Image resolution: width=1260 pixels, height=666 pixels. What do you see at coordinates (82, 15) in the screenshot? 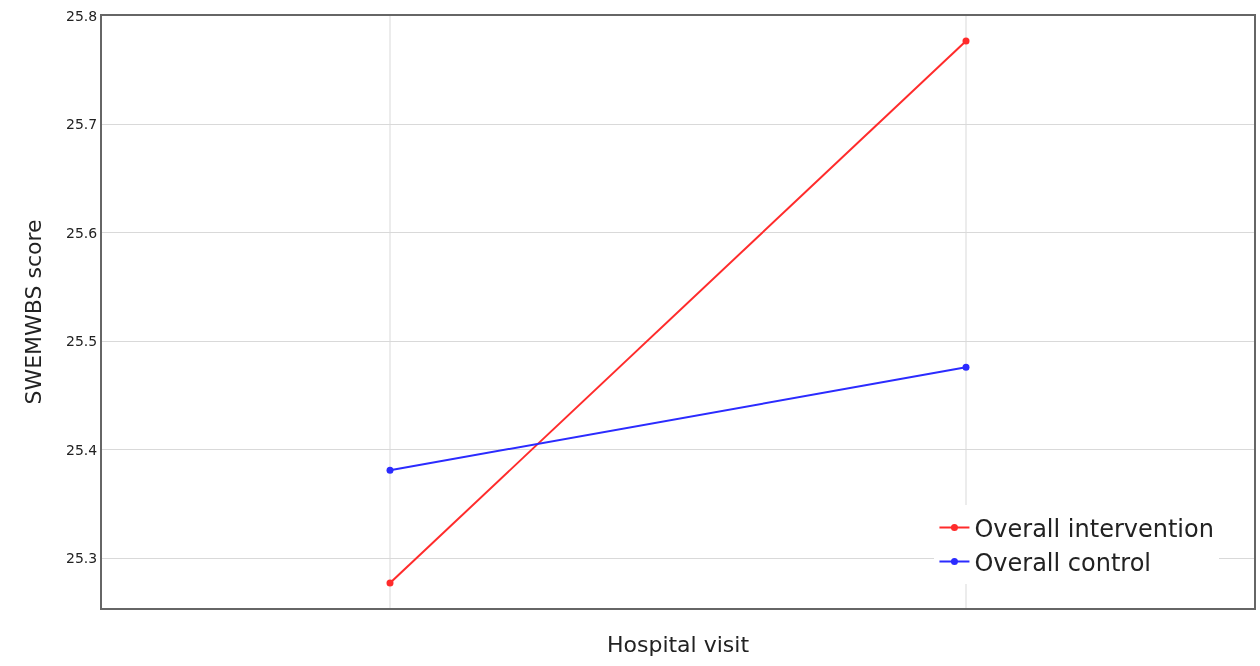
I see `y-tick-label: 25.8` at bounding box center [82, 15].